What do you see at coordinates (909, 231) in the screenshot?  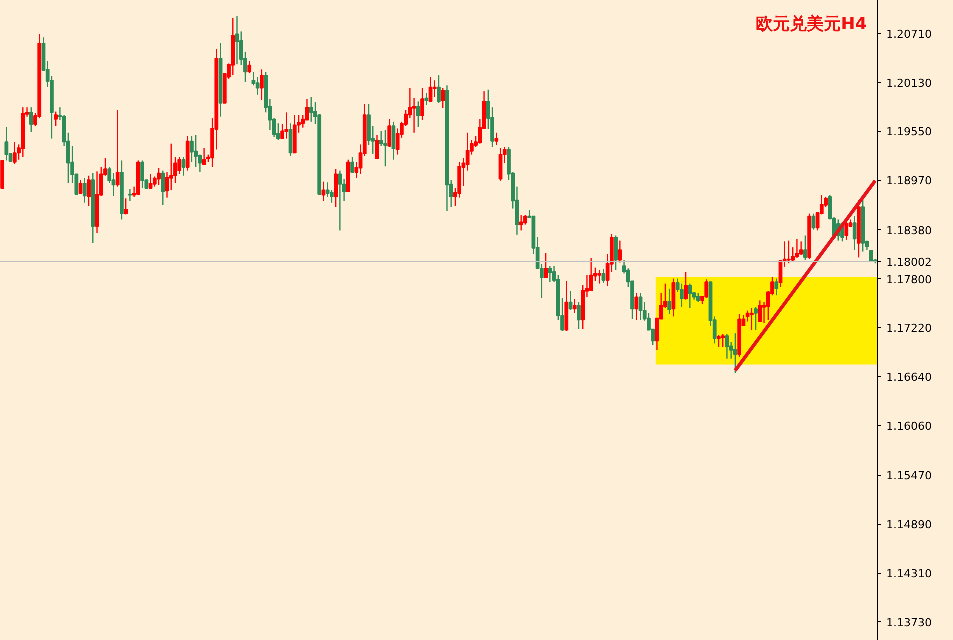 I see `y-tick-label: 1.18380` at bounding box center [909, 231].